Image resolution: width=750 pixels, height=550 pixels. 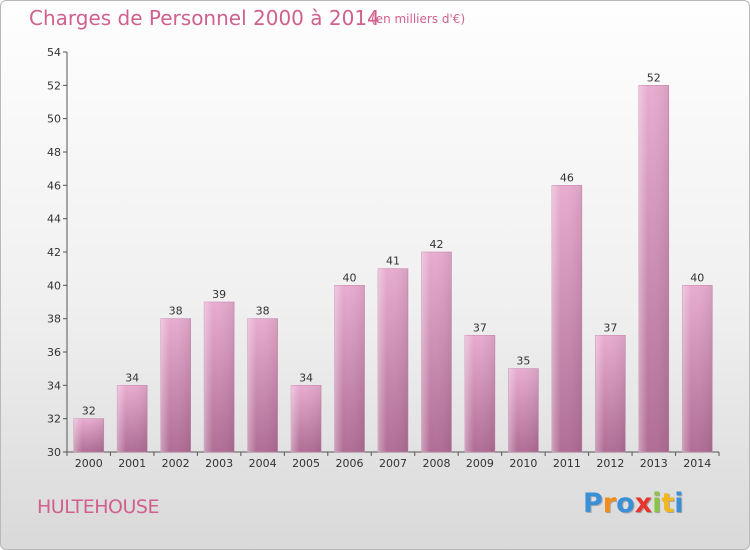 What do you see at coordinates (643, 503) in the screenshot?
I see `logo-letter: x` at bounding box center [643, 503].